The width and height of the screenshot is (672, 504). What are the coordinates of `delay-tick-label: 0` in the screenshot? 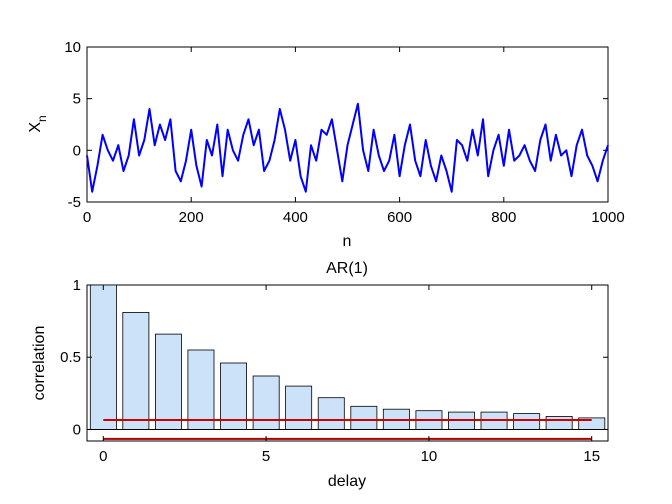 It's located at (103, 456).